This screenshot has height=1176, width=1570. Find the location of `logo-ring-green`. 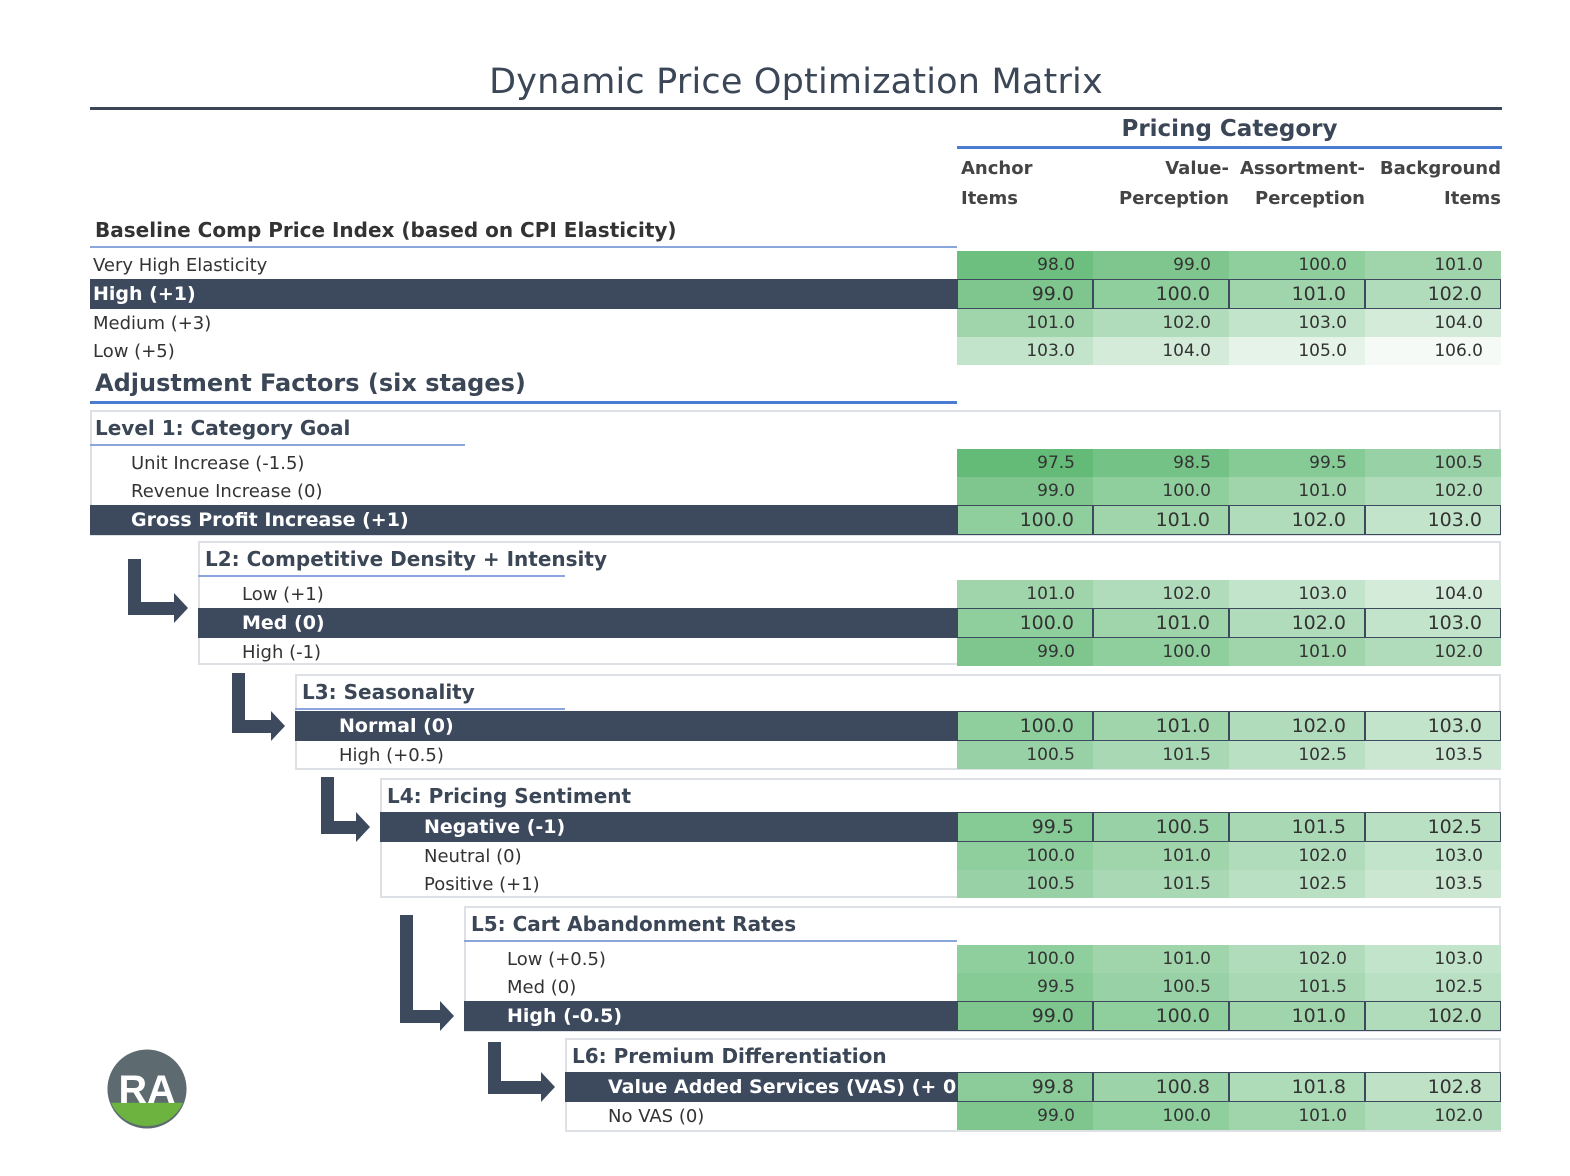

logo-ring-green is located at coordinates (147, 1114).